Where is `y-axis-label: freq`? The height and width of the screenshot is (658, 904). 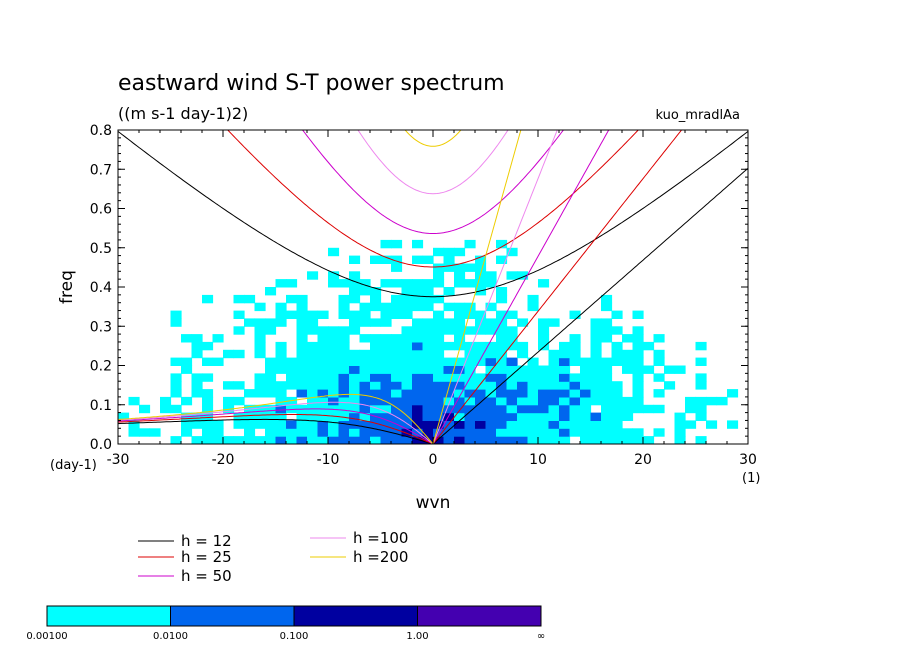
y-axis-label: freq is located at coordinates (67, 287).